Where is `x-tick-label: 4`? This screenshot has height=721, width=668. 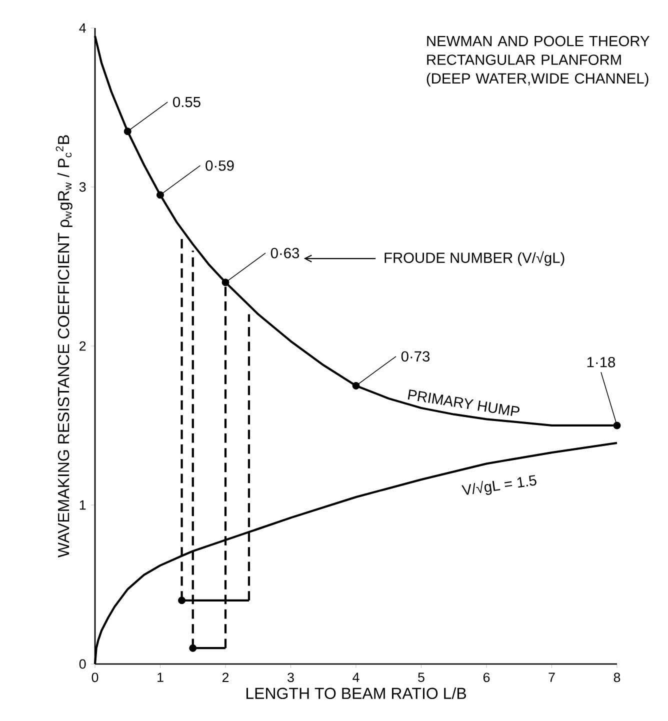
x-tick-label: 4 is located at coordinates (356, 677).